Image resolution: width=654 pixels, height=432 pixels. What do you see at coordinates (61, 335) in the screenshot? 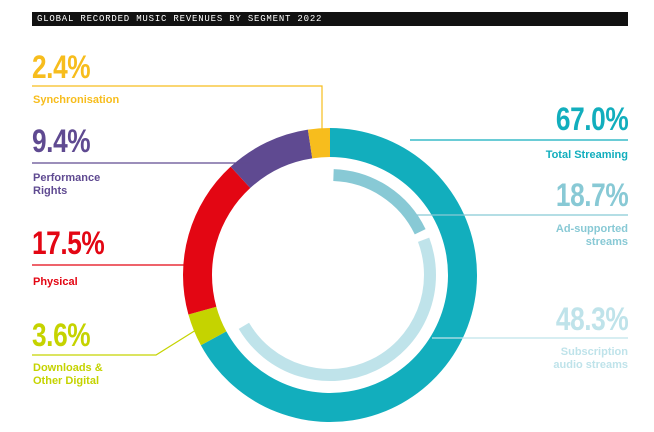
I see `dl-percent: 3.6%` at bounding box center [61, 335].